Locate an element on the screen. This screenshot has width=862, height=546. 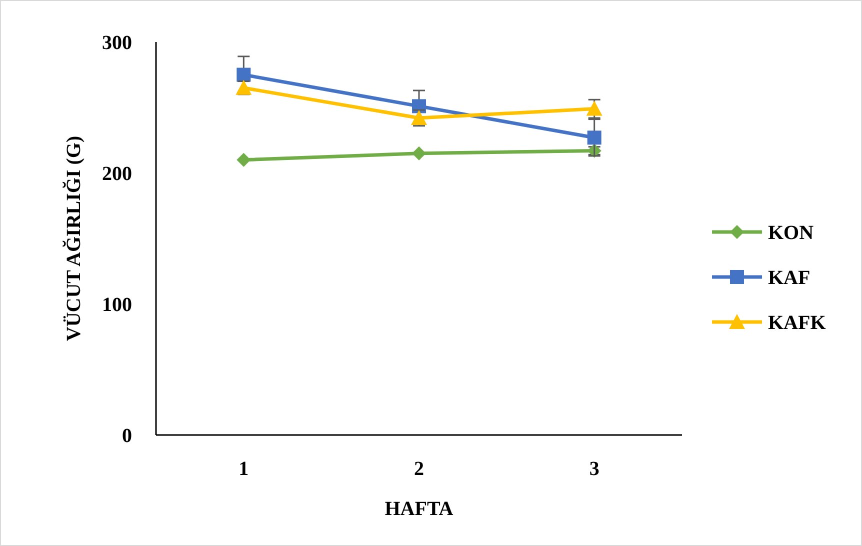
x-tick-label: 2 is located at coordinates (419, 469).